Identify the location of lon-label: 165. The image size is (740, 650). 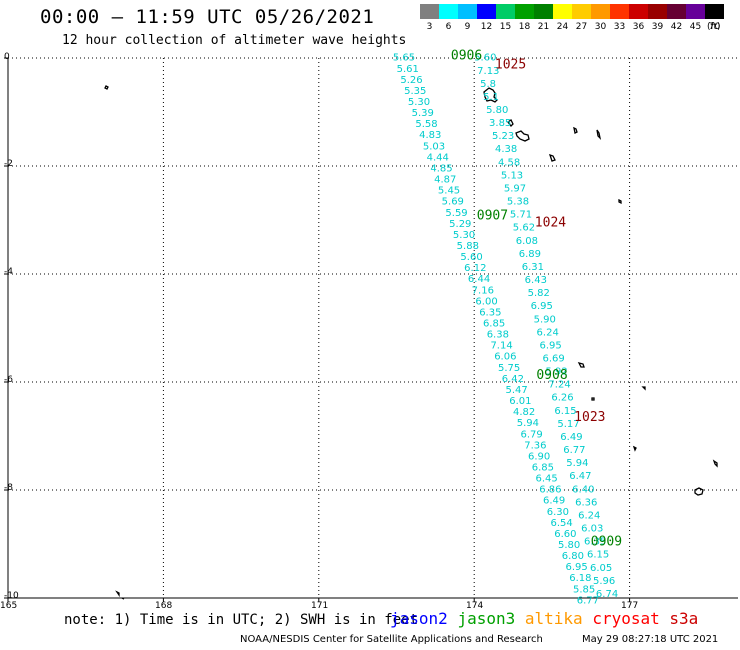
(9, 606).